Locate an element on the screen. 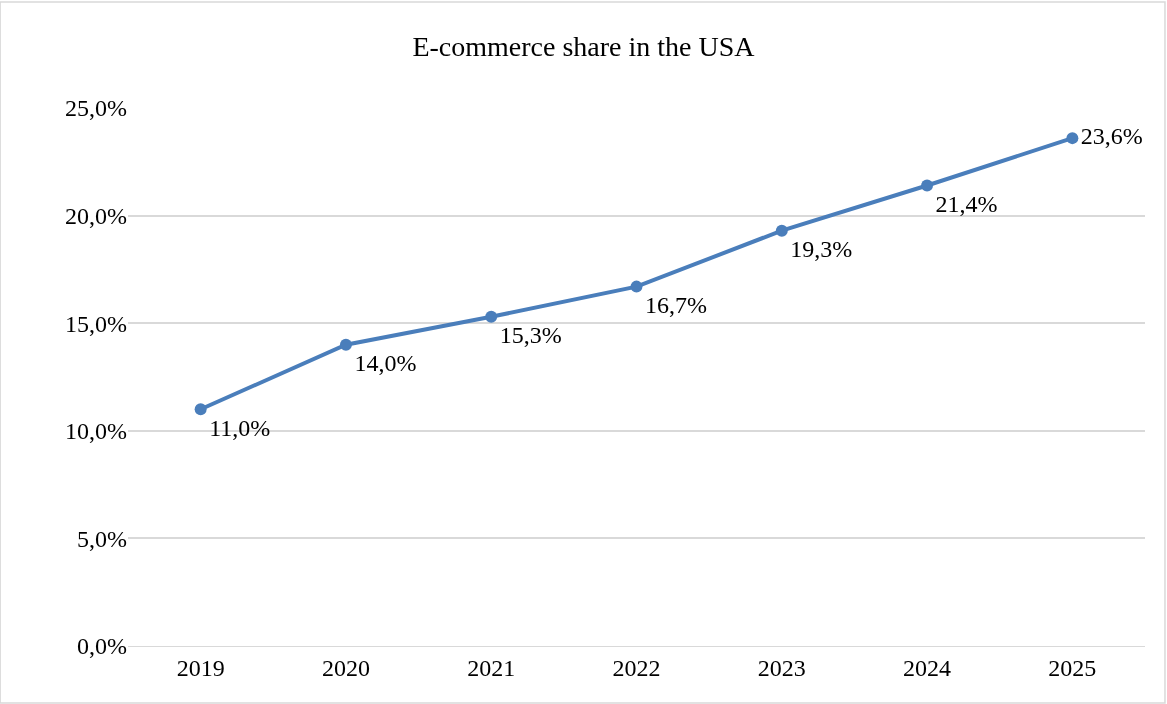  data-label: 16,7% is located at coordinates (676, 305).